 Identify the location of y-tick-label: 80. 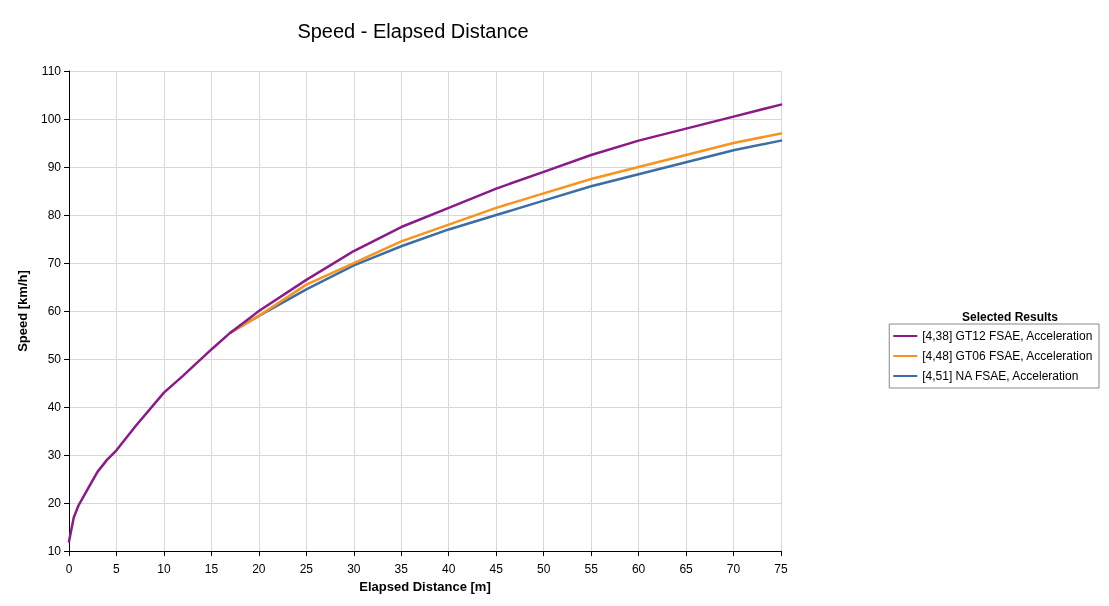
(54, 215).